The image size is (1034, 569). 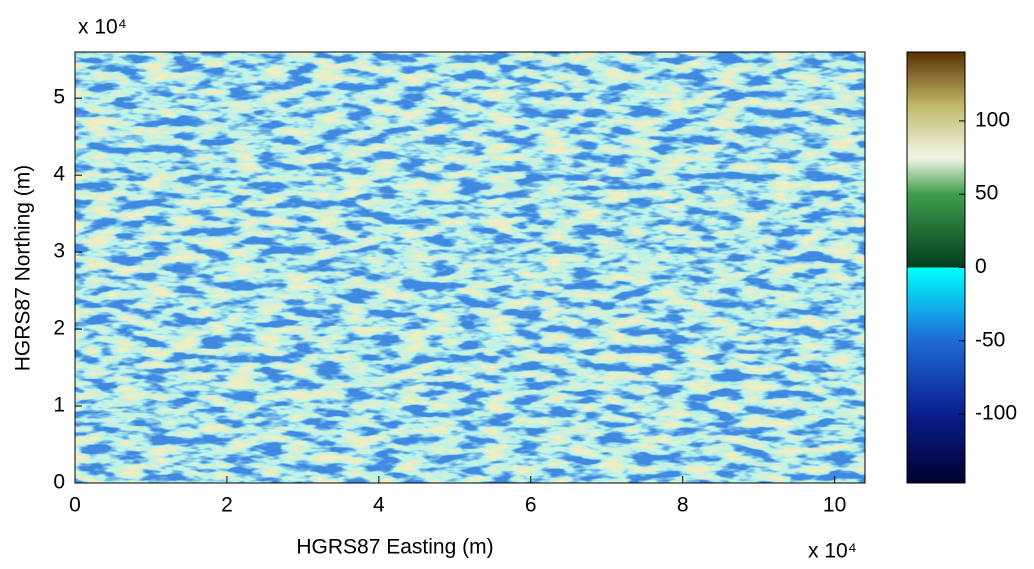 I want to click on y-axis-label: HGRS87 Northing (m), so click(x=23, y=268).